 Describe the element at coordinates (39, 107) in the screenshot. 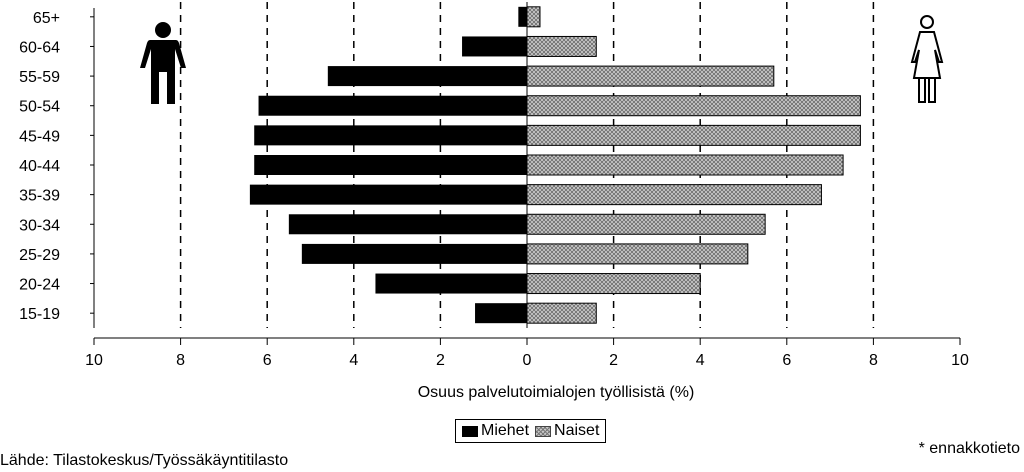

I see `category-label: 50-54` at that location.